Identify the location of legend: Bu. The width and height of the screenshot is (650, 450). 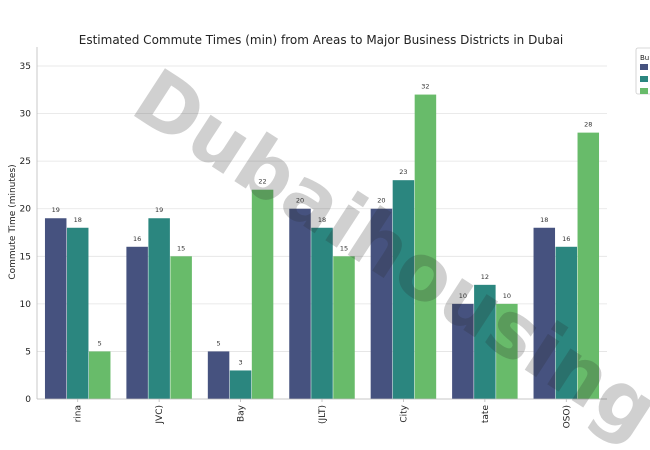
(642, 71).